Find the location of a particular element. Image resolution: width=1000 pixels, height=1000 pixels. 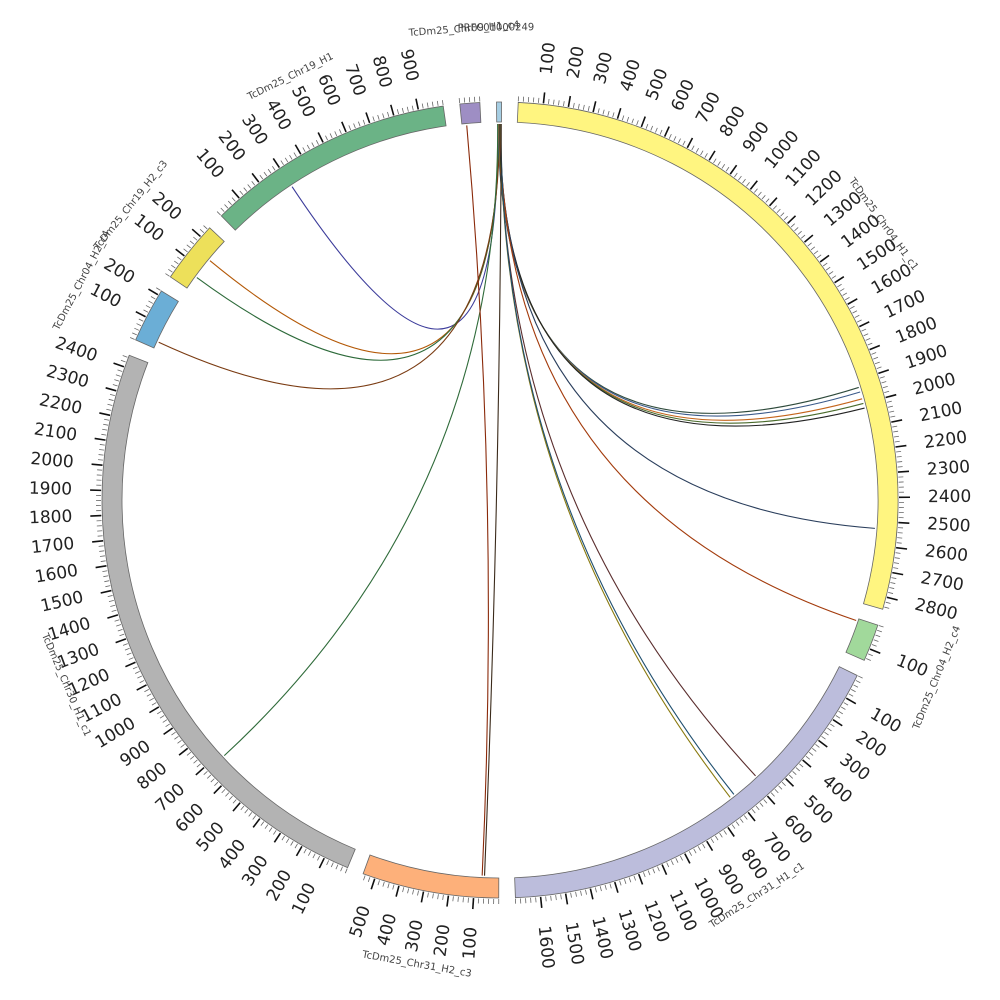

segment-tcdm25-chr31-h2-c3 is located at coordinates (431, 876).